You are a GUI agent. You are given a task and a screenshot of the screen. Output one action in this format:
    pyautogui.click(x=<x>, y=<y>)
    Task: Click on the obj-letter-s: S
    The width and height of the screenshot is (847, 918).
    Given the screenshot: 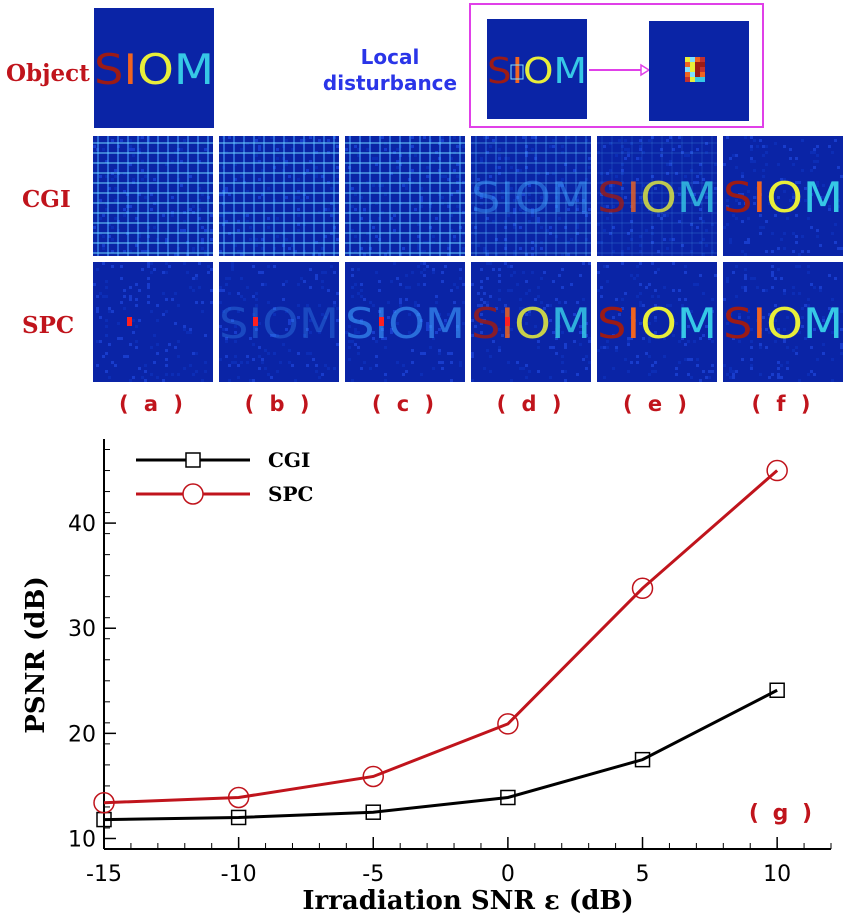 What is the action you would take?
    pyautogui.click(x=109, y=69)
    